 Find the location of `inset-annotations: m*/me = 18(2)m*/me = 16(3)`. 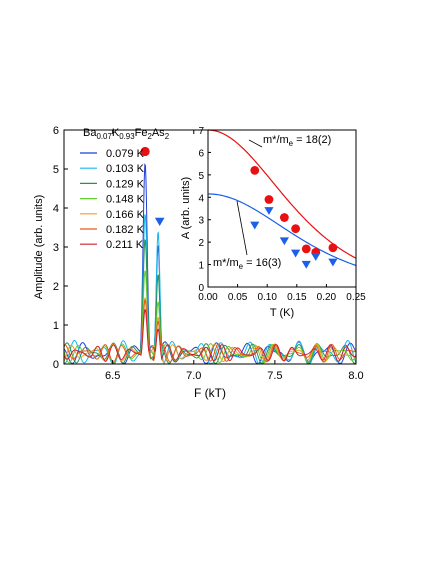

inset-annotations: m*/me = 18(2)m*/me = 16(3) is located at coordinates (272, 202).